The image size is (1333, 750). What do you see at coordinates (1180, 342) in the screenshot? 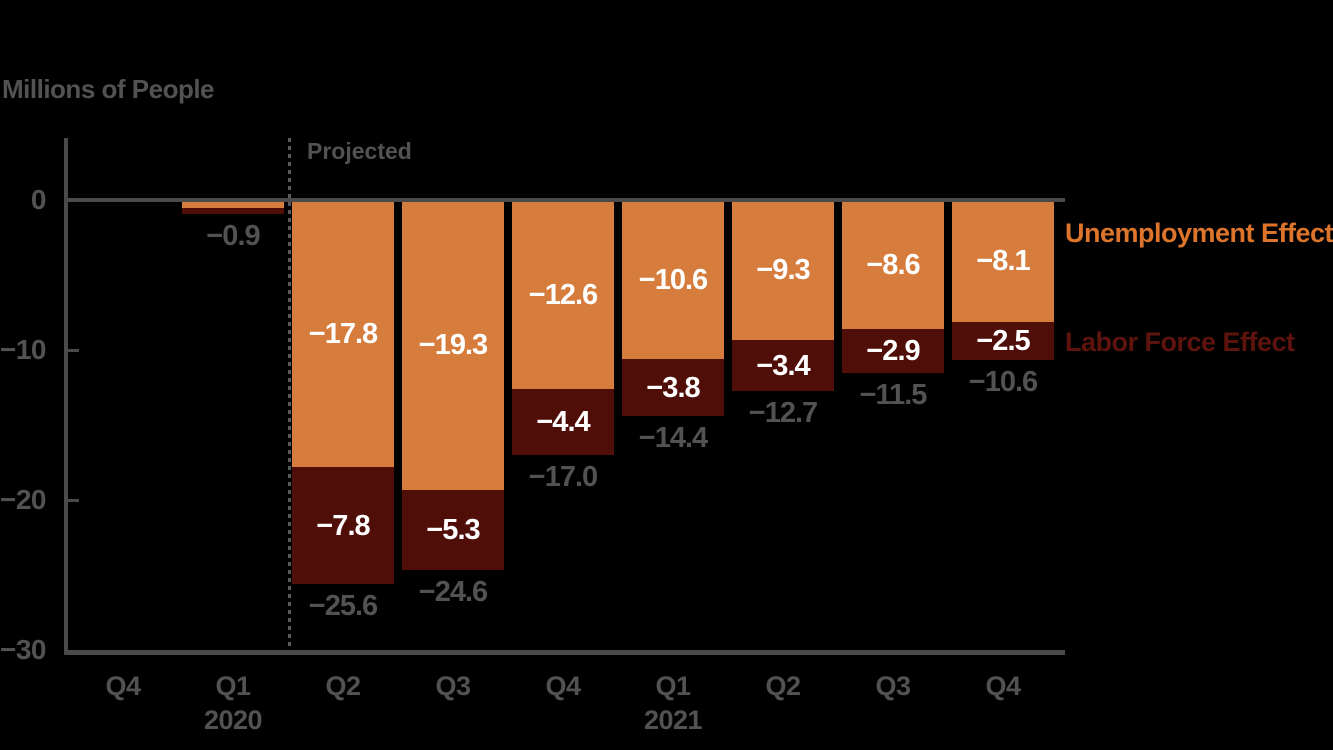
I see `legend-label-labor-force: Labor Force Effect` at bounding box center [1180, 342].